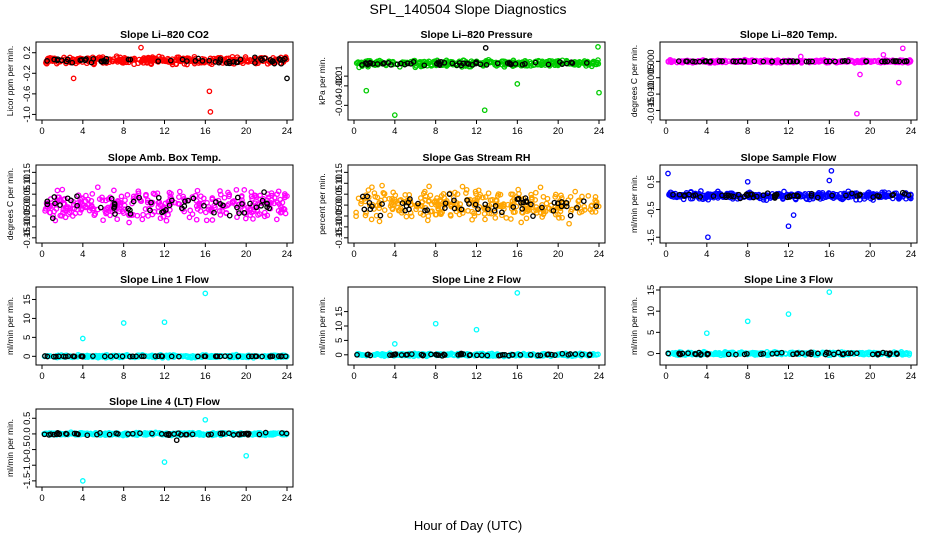 The height and width of the screenshot is (540, 936). Describe the element at coordinates (339, 172) in the screenshot. I see `y-tick-label: 0.15` at that location.